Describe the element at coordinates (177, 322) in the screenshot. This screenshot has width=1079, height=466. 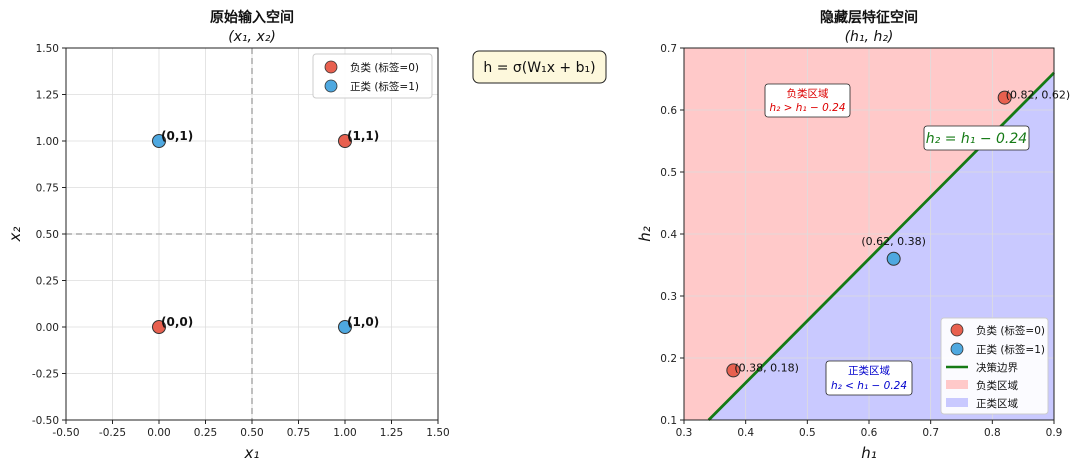
I see `point-label: (0,0)` at that location.